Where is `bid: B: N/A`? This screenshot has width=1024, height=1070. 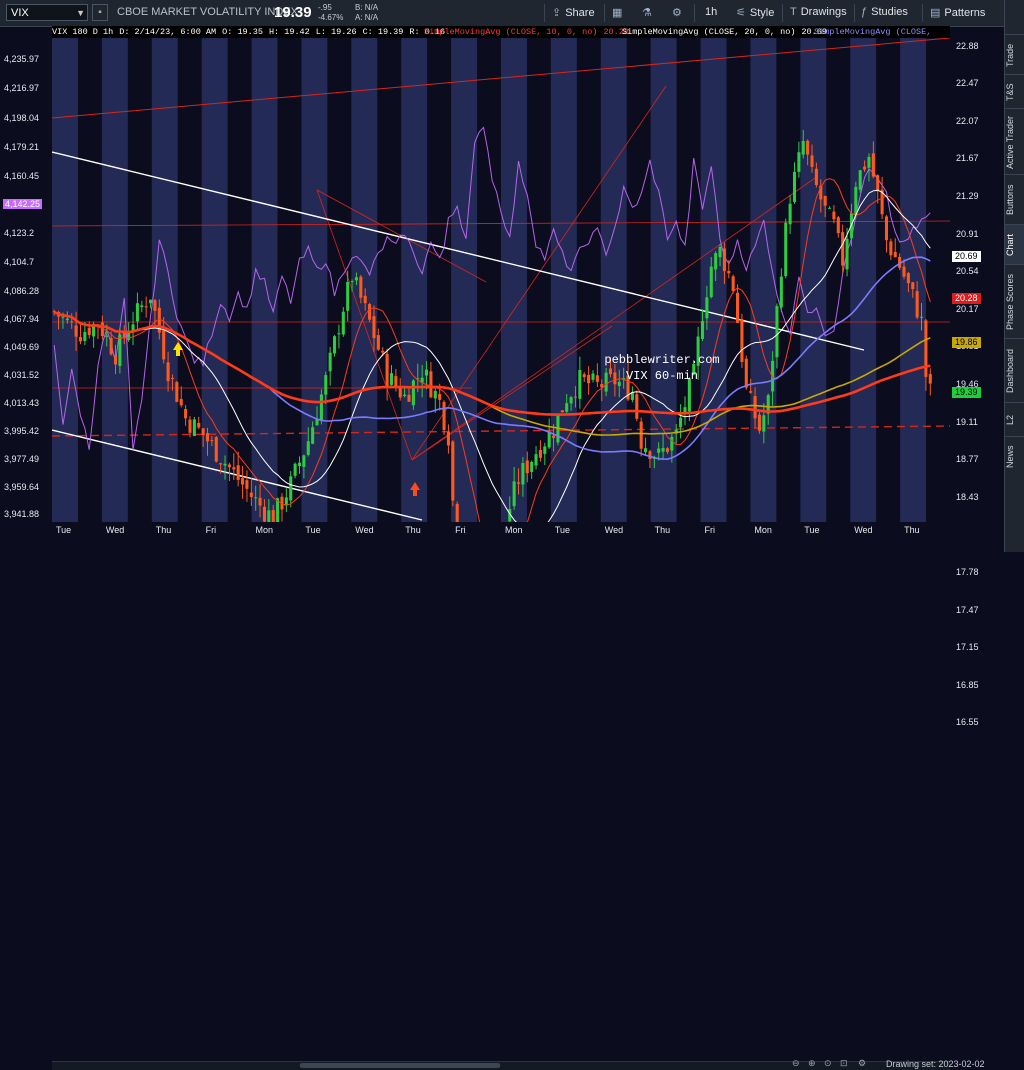
bid: B: N/A is located at coordinates (367, 7).